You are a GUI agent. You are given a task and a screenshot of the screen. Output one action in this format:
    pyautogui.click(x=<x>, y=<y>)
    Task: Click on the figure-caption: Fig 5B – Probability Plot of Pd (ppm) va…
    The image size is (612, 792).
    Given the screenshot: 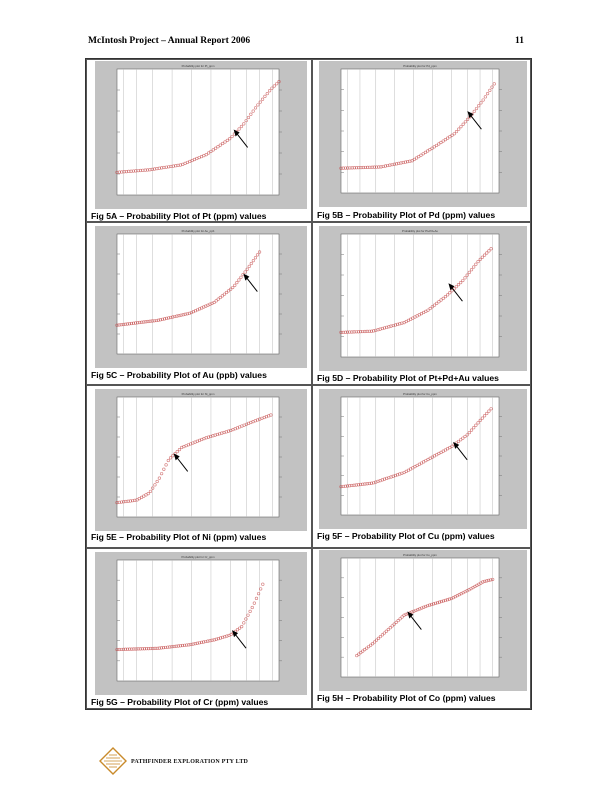 What is the action you would take?
    pyautogui.click(x=406, y=215)
    